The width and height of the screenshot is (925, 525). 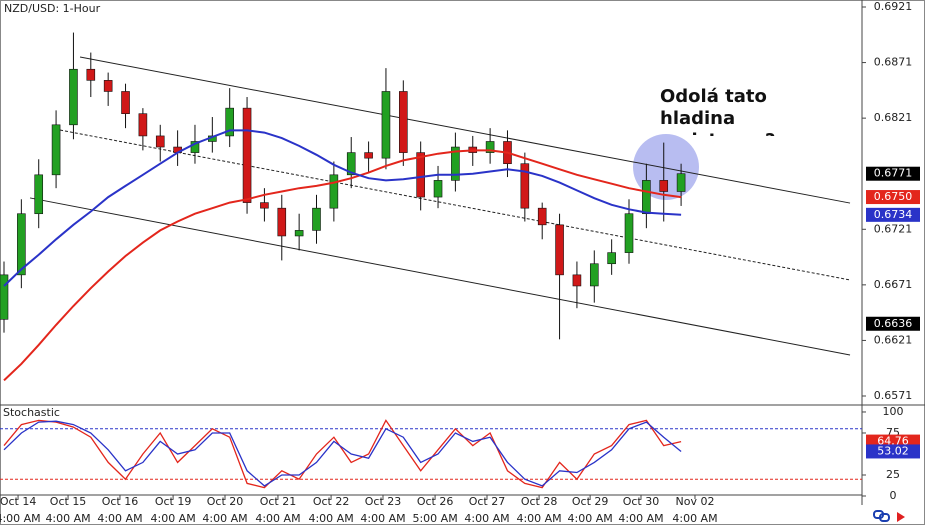 What do you see at coordinates (893, 474) in the screenshot?
I see `y-tick-label: 25` at bounding box center [893, 474].